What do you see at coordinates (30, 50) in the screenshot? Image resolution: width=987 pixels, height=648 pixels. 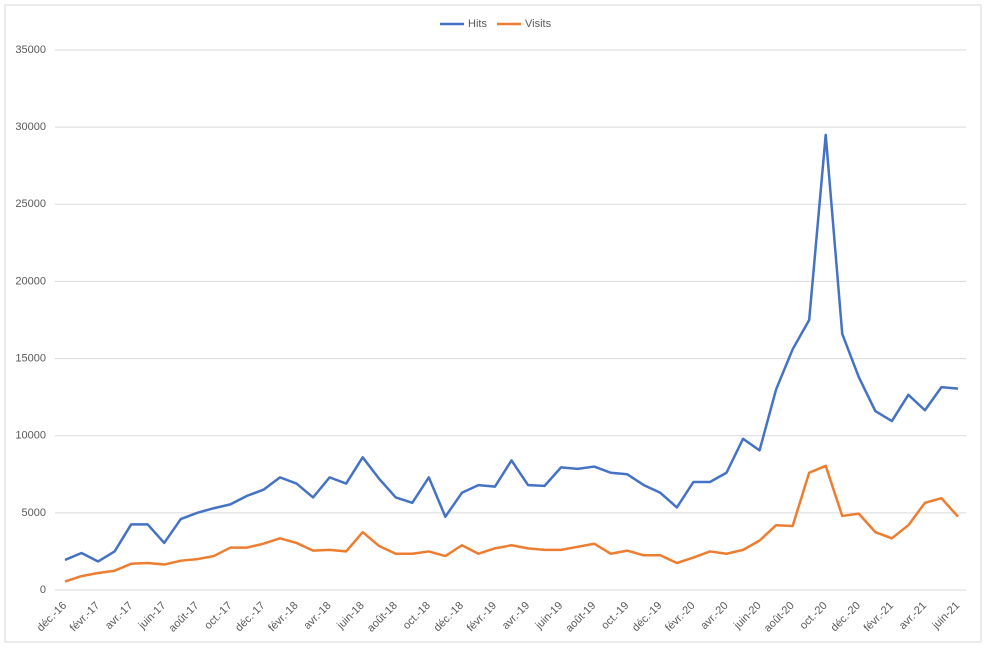 I see `y-tick-label: 35000` at bounding box center [30, 50].